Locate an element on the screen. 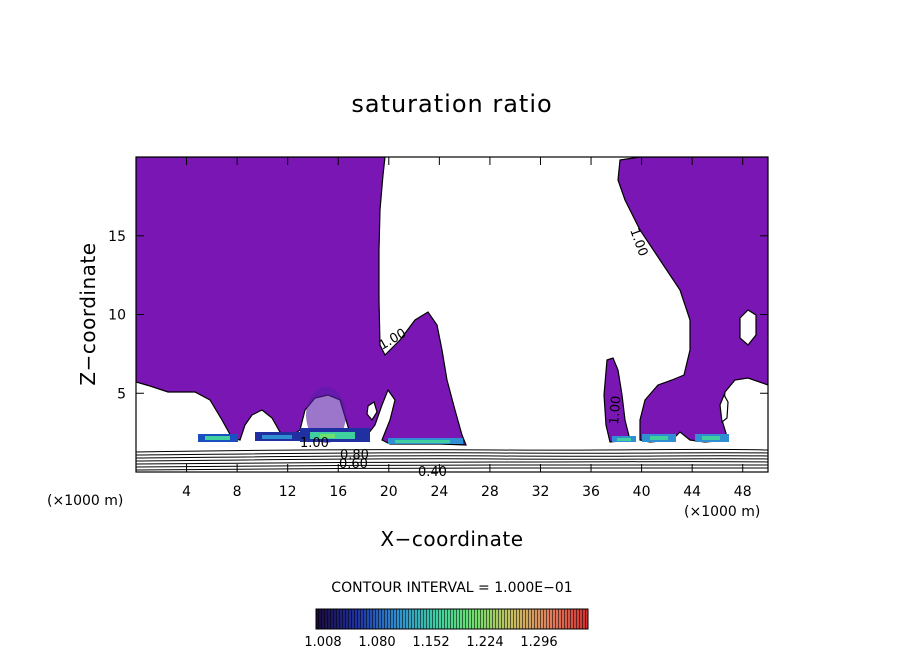  x-tick-label: 36 is located at coordinates (591, 492).